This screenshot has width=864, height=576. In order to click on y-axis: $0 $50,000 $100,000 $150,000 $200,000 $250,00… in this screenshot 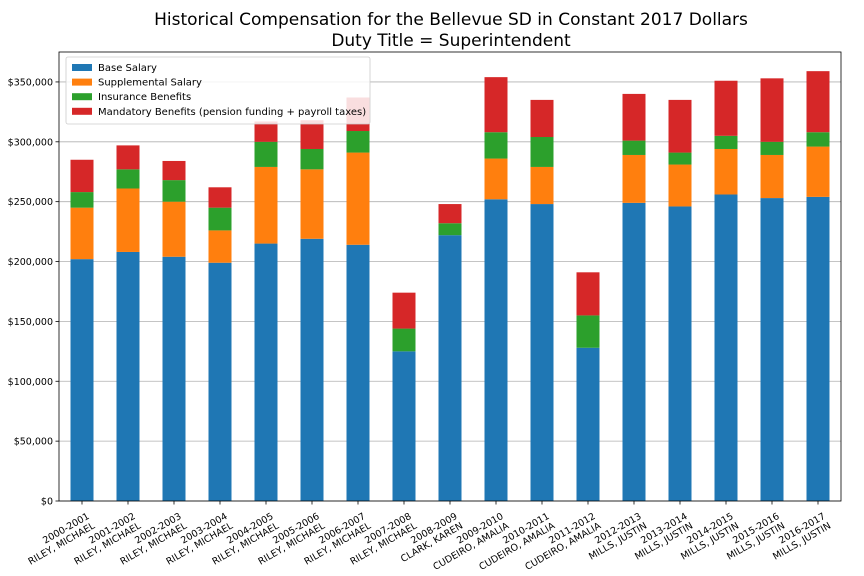, I will do `click(33, 292)`.